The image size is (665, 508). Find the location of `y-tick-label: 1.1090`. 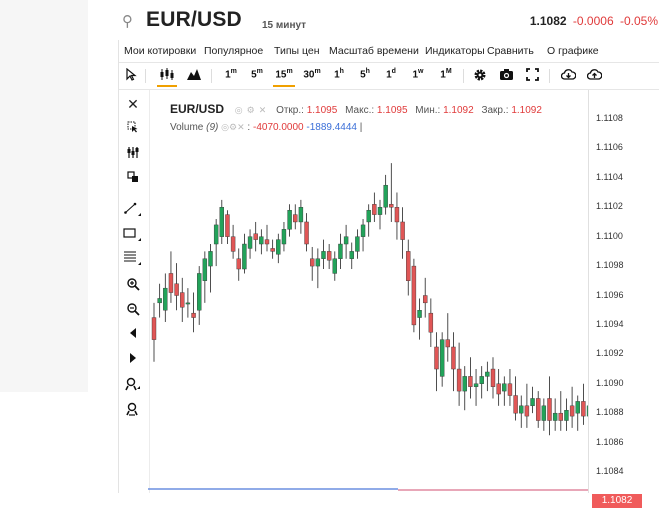

y-tick-label: 1.1090 is located at coordinates (610, 382).